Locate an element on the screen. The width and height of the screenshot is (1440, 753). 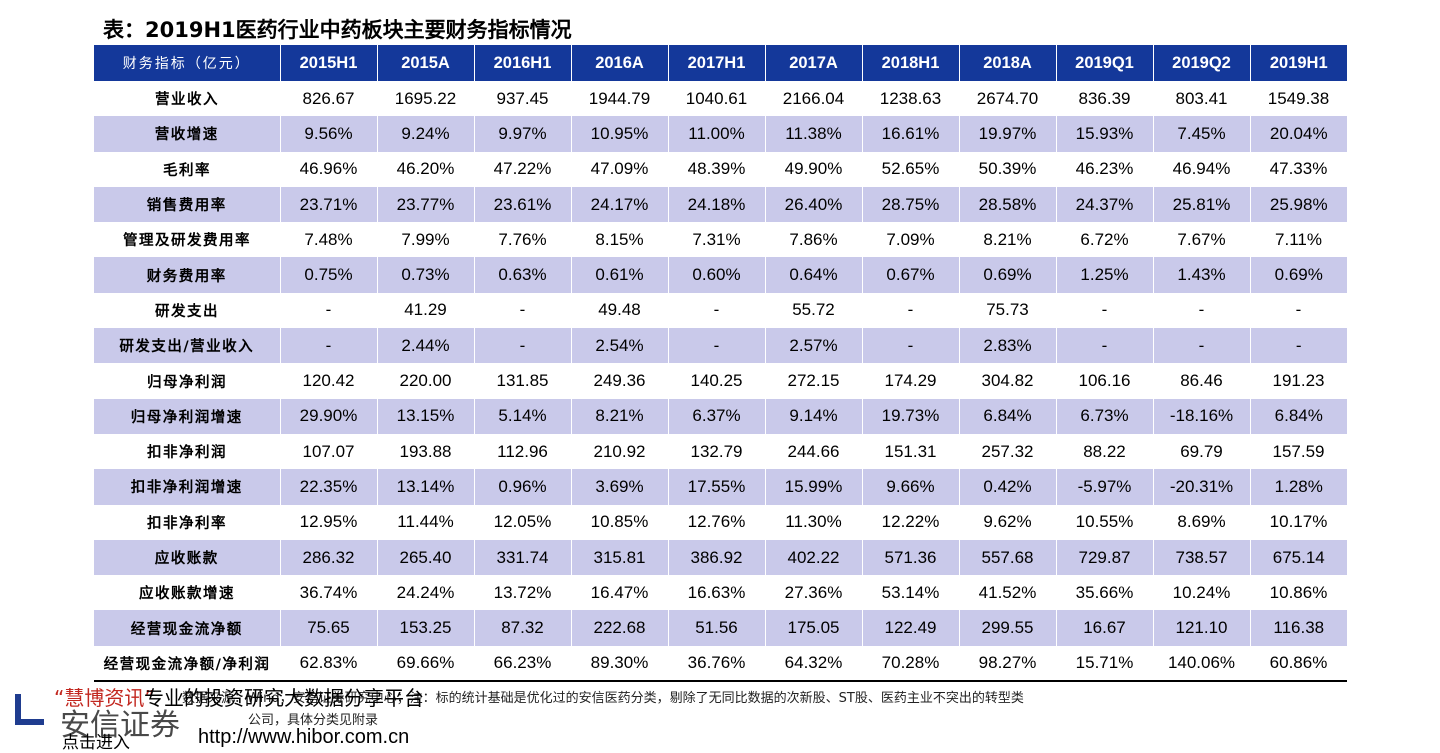
watermark-url-link: http://www.hibor.com.cn is located at coordinates (304, 737).